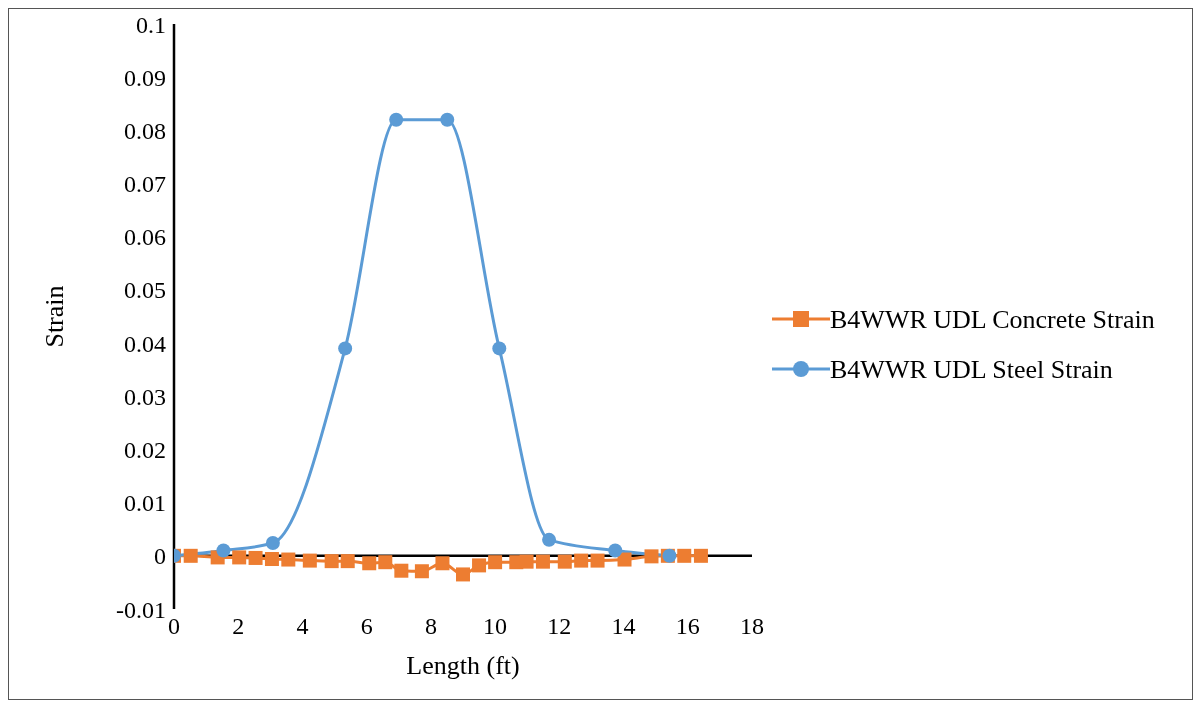 The width and height of the screenshot is (1203, 710). Describe the element at coordinates (687, 626) in the screenshot. I see `x-tick-label: 16` at that location.